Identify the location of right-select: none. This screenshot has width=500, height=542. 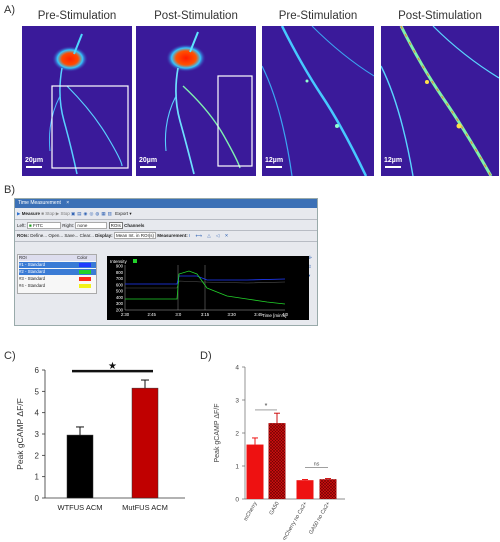
(91, 225).